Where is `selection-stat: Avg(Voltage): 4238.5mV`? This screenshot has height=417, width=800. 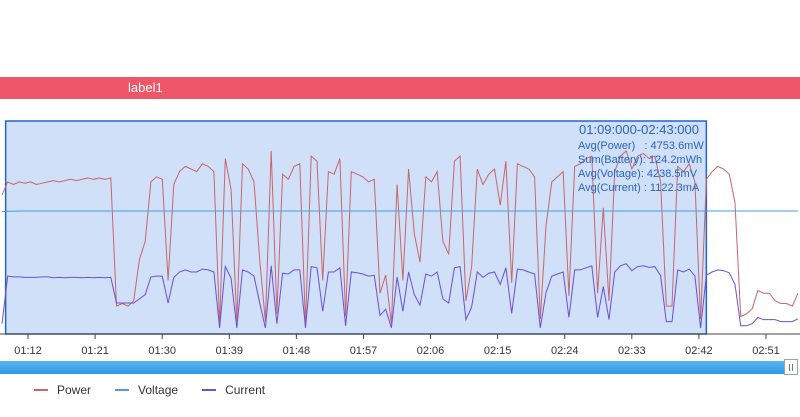
selection-stat: Avg(Voltage): 4238.5mV is located at coordinates (638, 174).